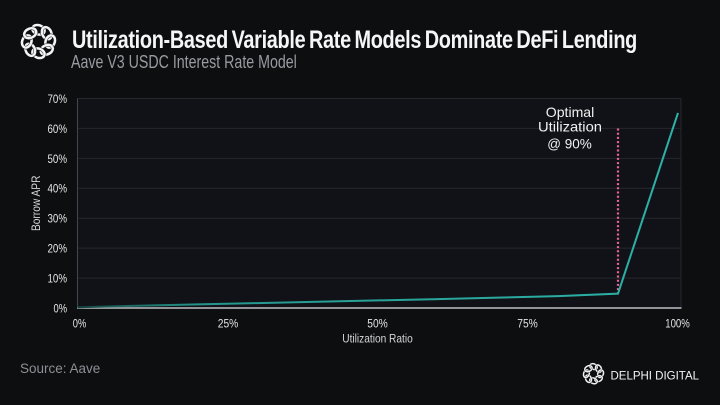 The width and height of the screenshot is (720, 405). What do you see at coordinates (58, 189) in the screenshot?
I see `svg-text: 40%` at bounding box center [58, 189].